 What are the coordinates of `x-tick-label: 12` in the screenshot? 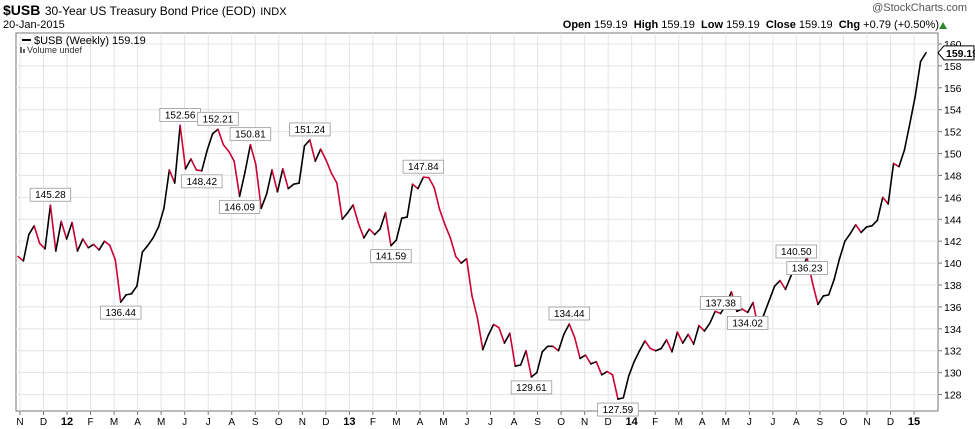 It's located at (67, 422).